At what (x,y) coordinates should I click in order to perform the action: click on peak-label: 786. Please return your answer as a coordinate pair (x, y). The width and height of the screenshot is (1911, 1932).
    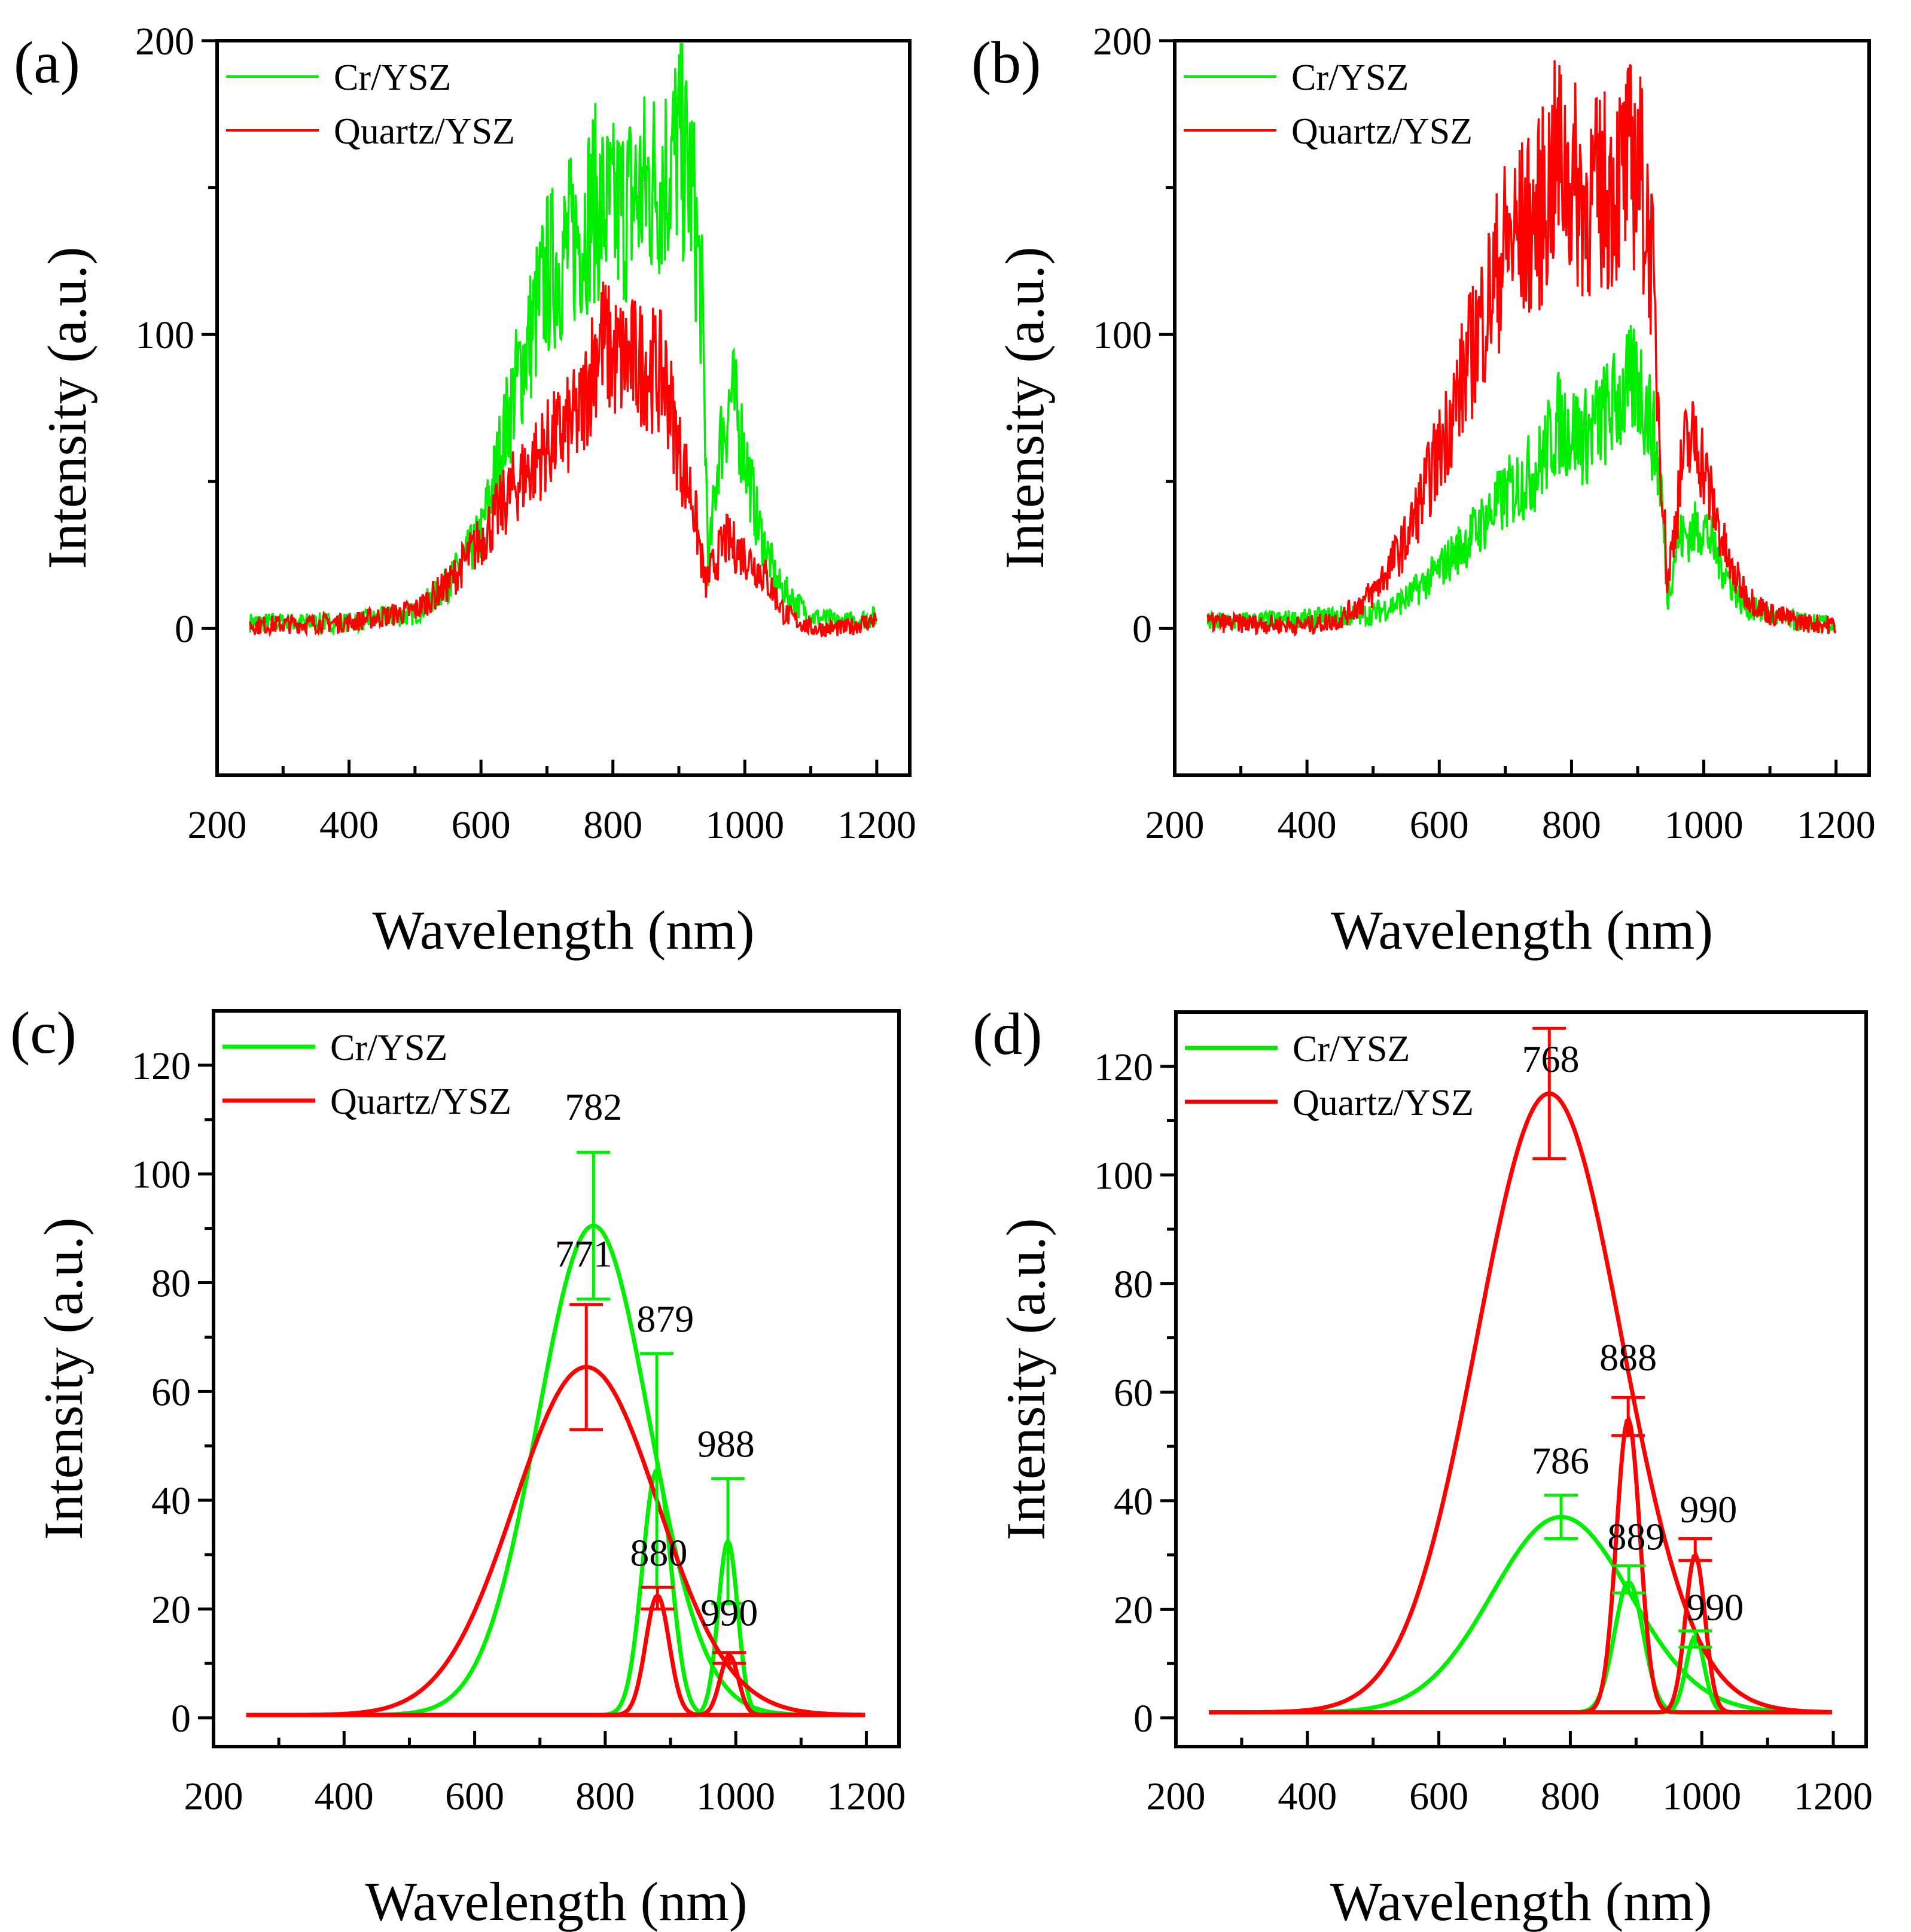
    Looking at the image, I should click on (1560, 1460).